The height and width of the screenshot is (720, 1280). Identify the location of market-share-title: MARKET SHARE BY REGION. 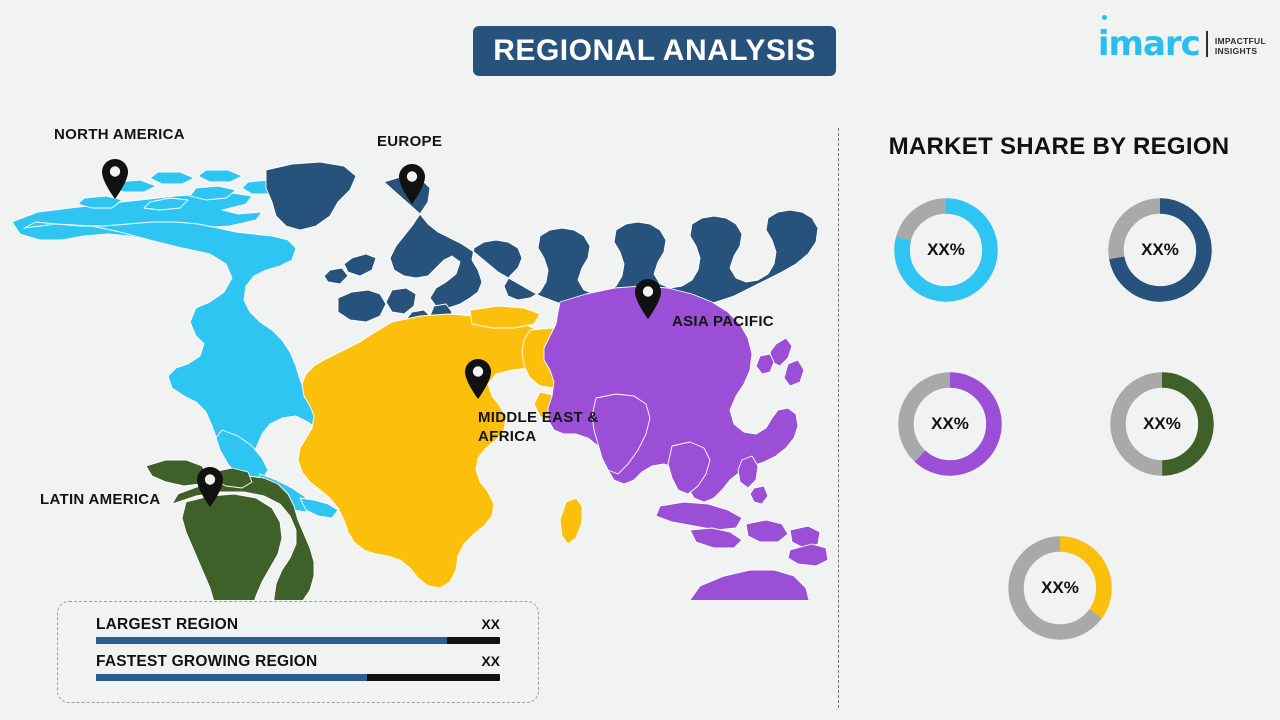
(1059, 146).